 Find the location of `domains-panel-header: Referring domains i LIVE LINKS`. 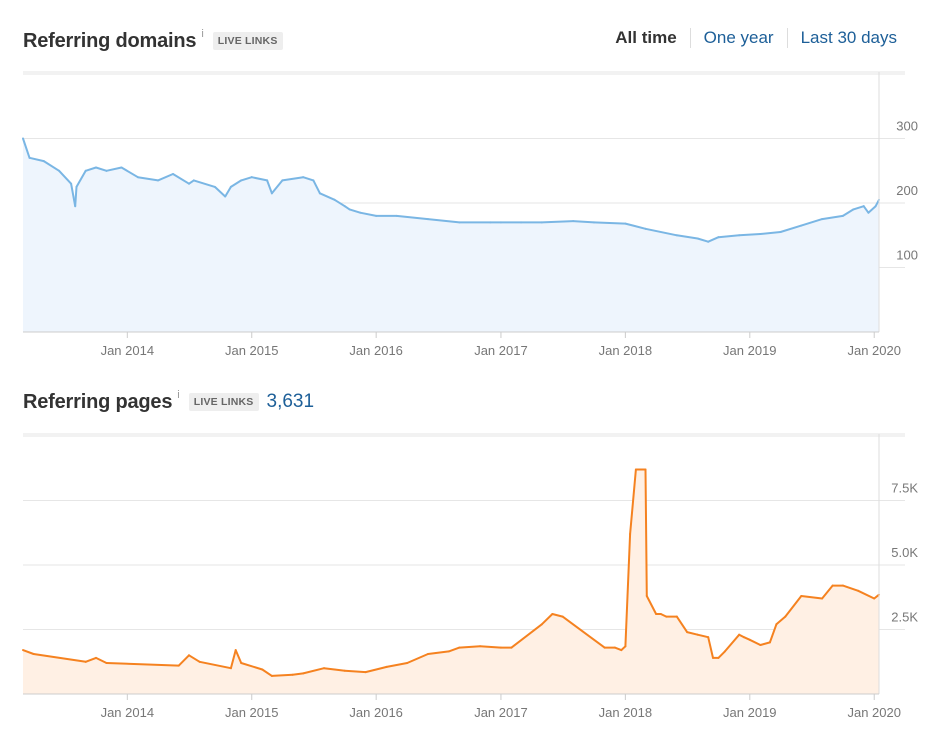

domains-panel-header: Referring domains i LIVE LINKS is located at coordinates (153, 41).